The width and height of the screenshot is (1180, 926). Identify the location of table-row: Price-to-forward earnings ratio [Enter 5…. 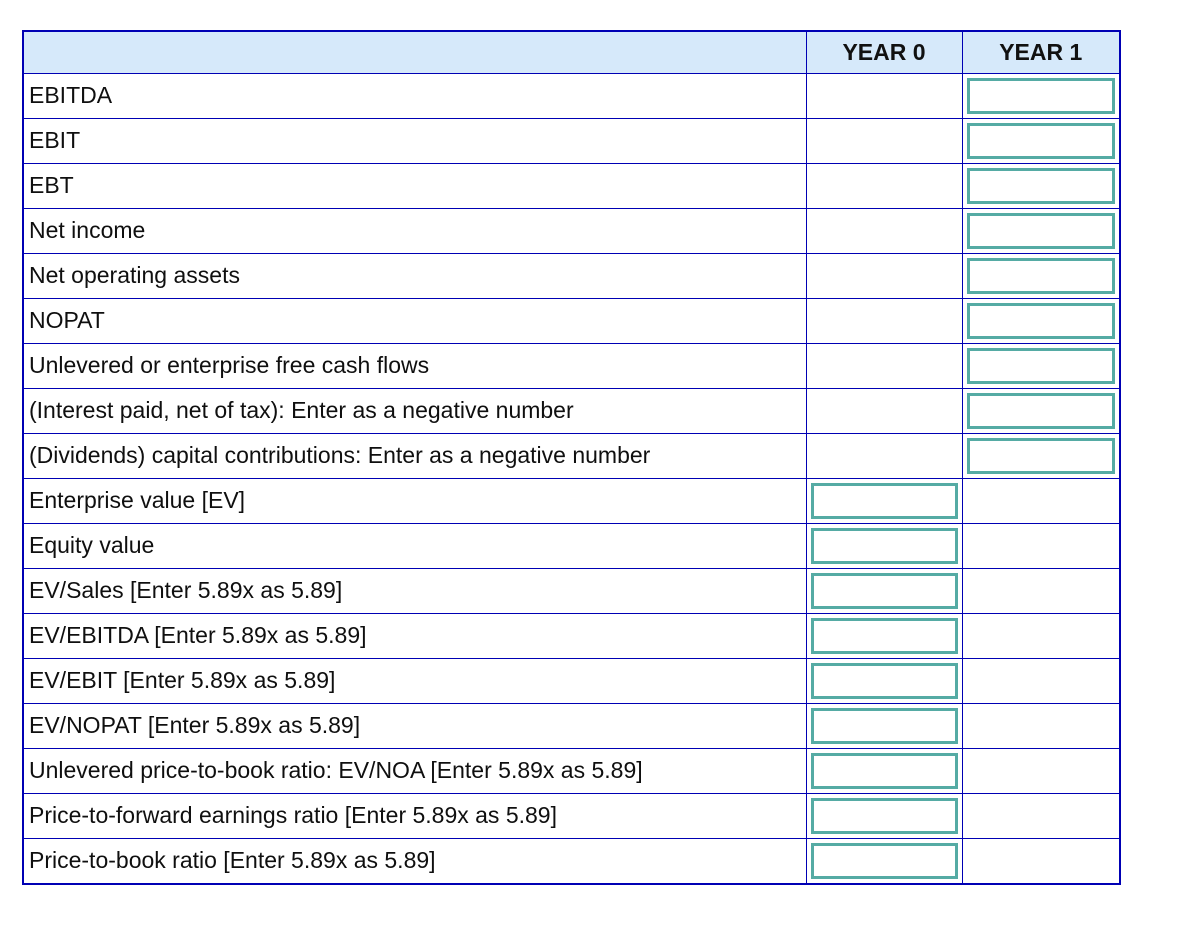
(571, 815).